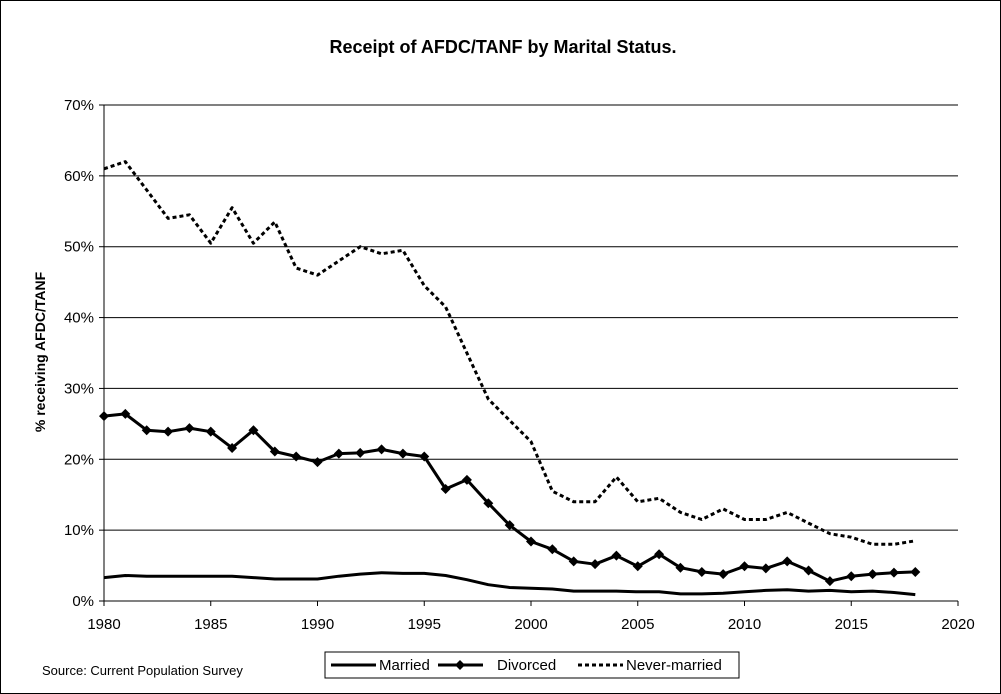  I want to click on y-axis-ticks: 0% 10% 20% 30% 40% 50% 60% 70%, so click(84, 353).